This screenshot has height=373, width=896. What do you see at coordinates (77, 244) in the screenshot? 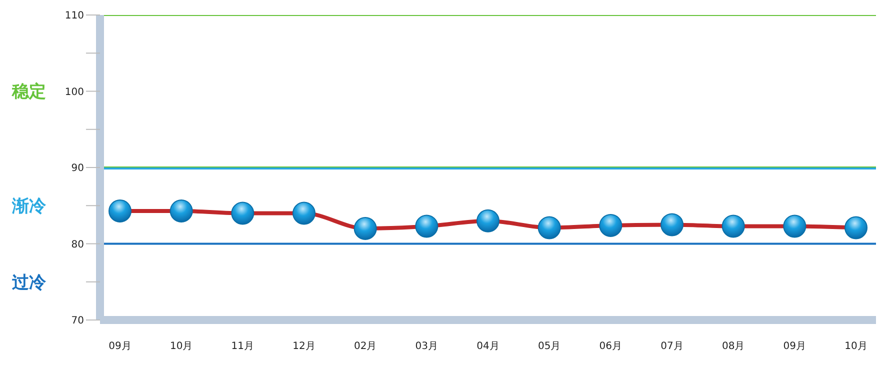
I see `y-tick-label: 80` at bounding box center [77, 244].